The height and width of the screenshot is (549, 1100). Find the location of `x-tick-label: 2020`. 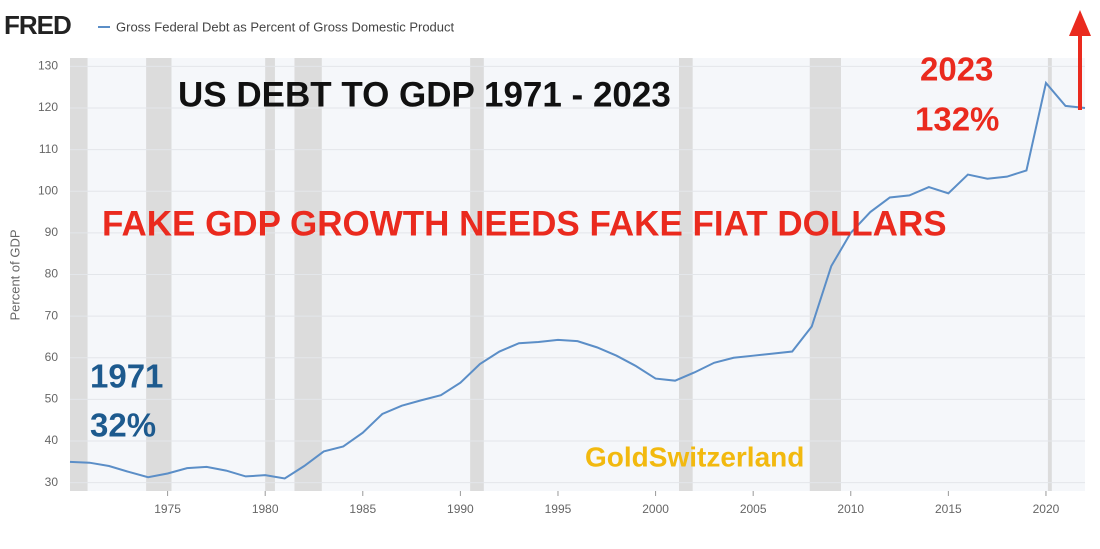

x-tick-label: 2020 is located at coordinates (1046, 509).